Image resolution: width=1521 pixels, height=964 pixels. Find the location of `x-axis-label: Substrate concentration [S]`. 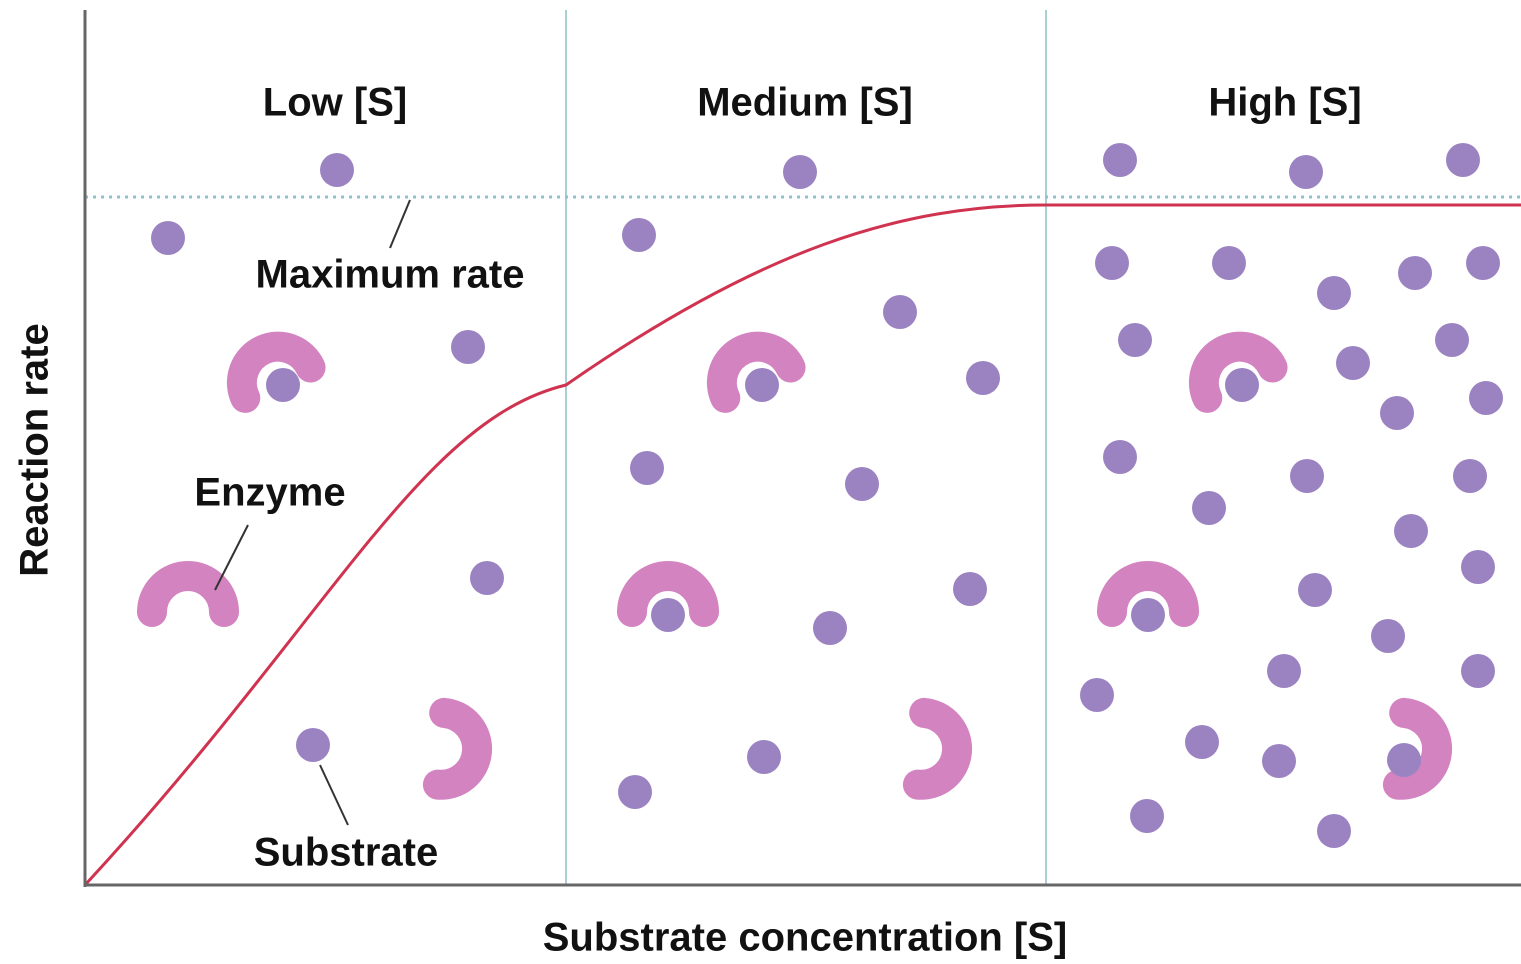

x-axis-label: Substrate concentration [S] is located at coordinates (805, 938).